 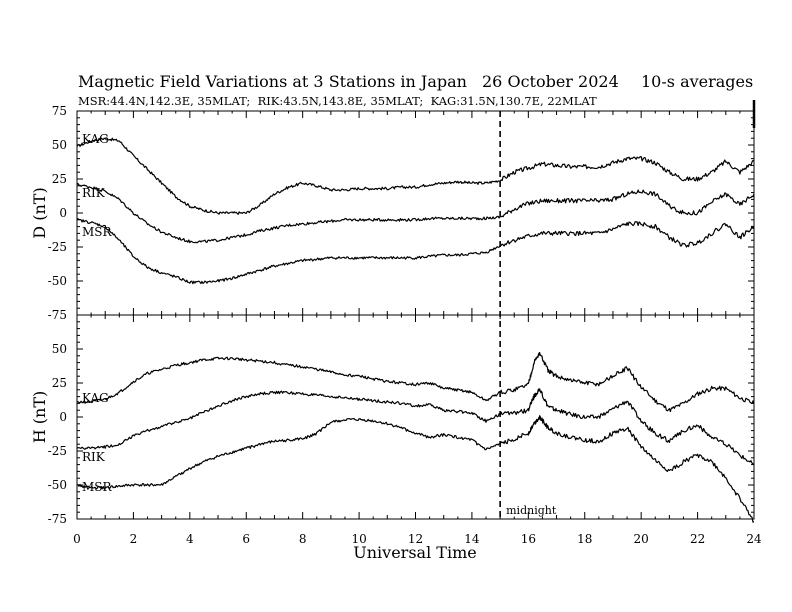 I want to click on x-tick-label: 12, so click(x=415, y=539).